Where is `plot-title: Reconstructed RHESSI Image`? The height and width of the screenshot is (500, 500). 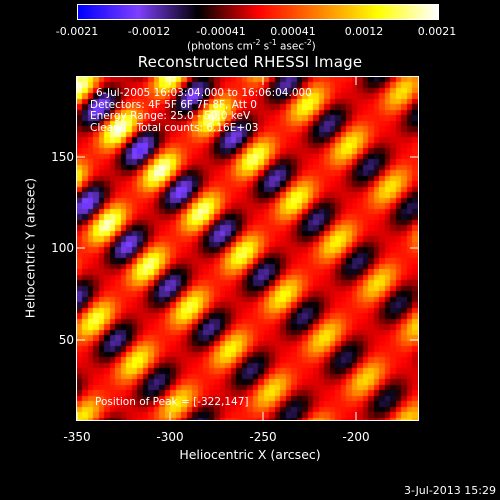 plot-title: Reconstructed RHESSI Image is located at coordinates (250, 62).